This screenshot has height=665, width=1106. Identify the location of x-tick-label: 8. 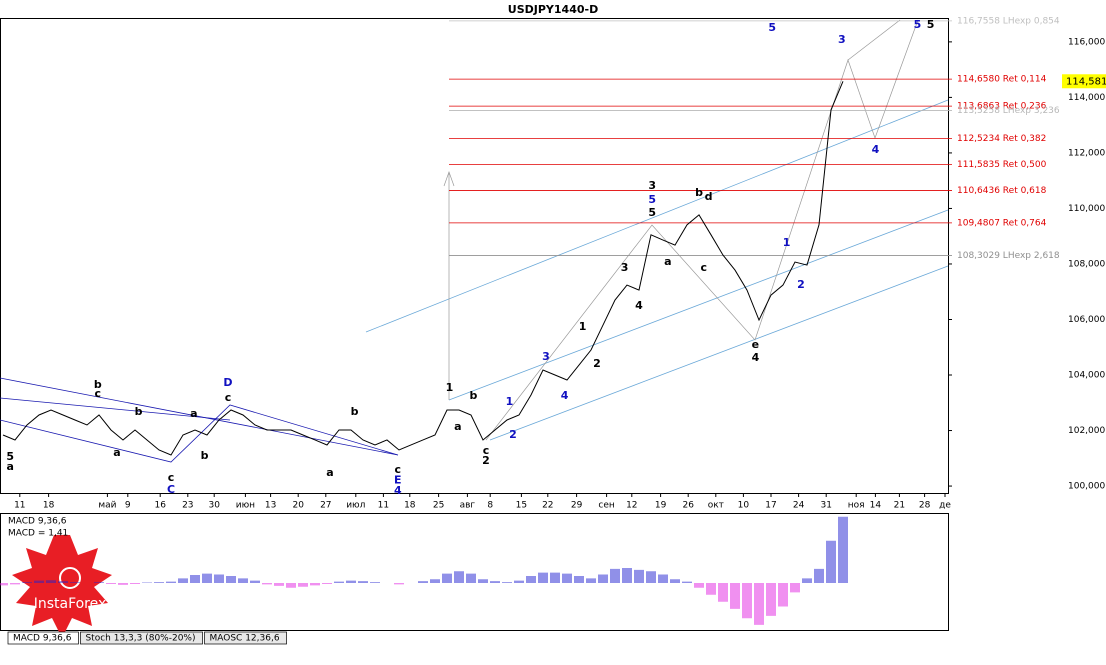
(490, 506).